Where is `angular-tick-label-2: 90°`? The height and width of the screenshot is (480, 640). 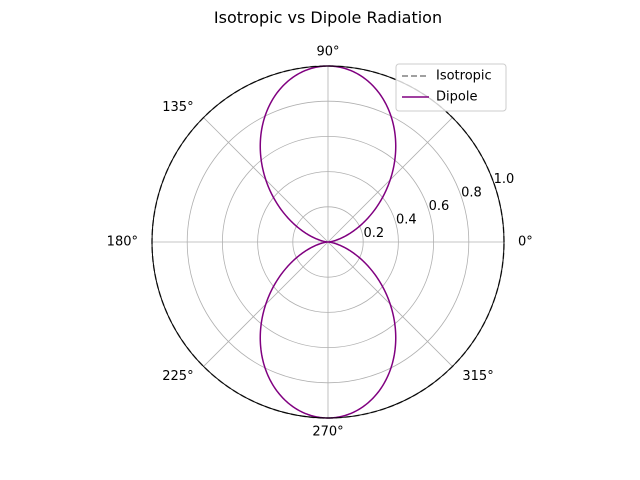
angular-tick-label-2: 90° is located at coordinates (327, 52).